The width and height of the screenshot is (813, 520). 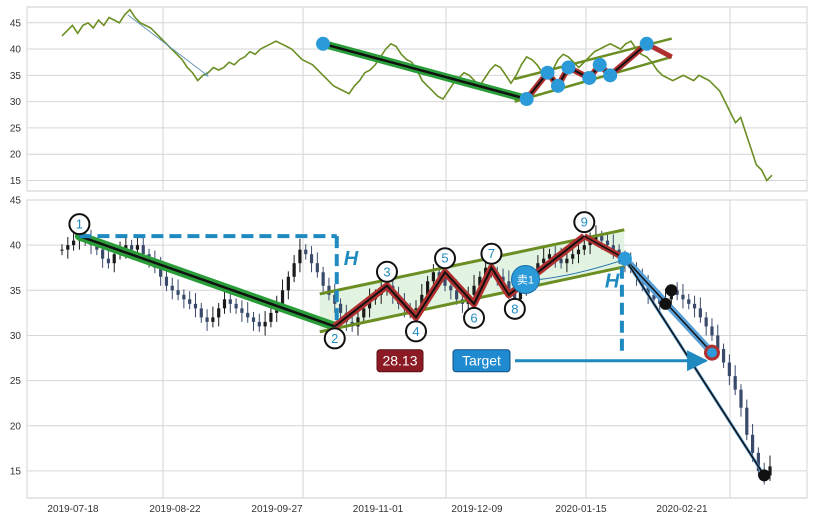 What do you see at coordinates (16, 426) in the screenshot?
I see `candlestick-y-tick-label: 20` at bounding box center [16, 426].